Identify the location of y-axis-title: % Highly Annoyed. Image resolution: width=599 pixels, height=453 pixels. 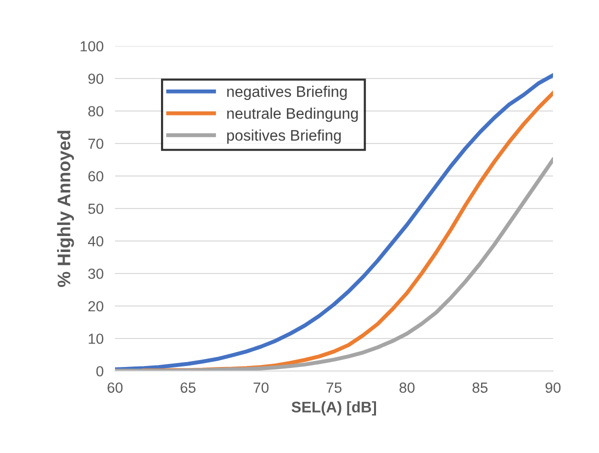
(65, 208).